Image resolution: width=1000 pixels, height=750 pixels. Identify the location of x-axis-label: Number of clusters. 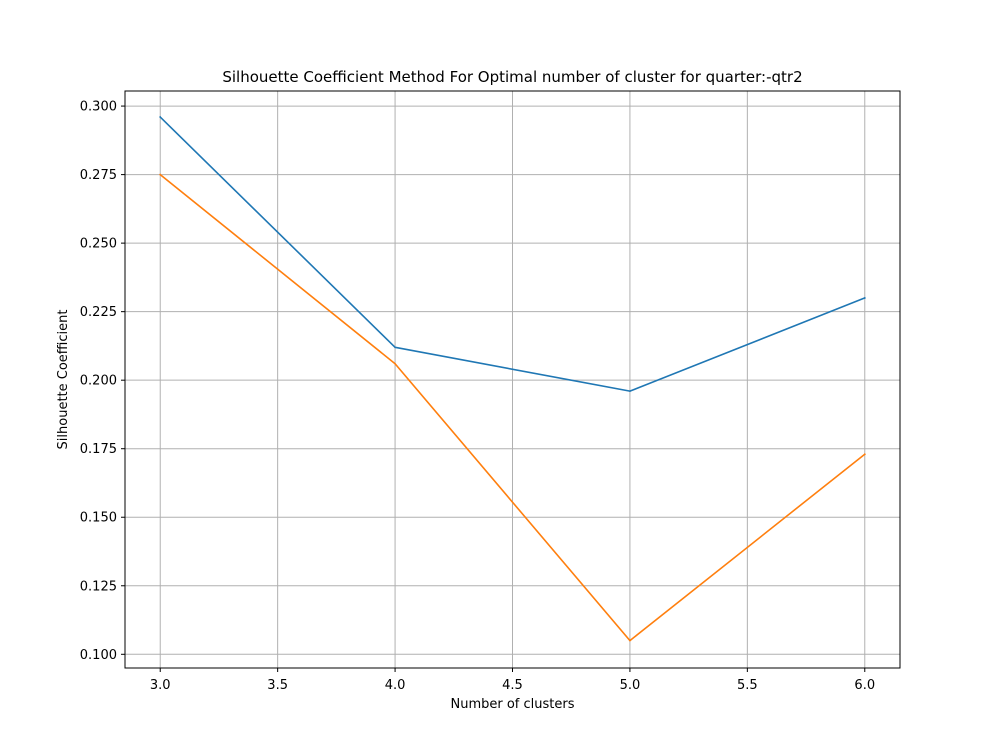
(512, 704).